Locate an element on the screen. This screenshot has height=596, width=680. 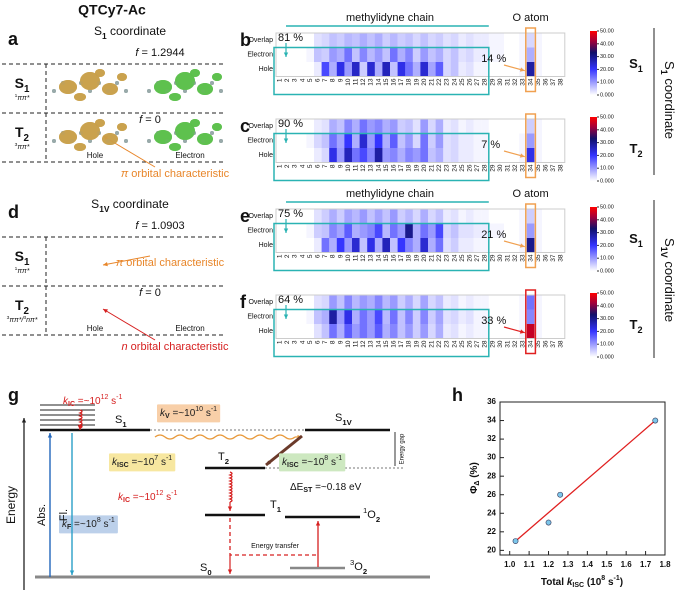
panel-label: f is located at coordinates (243, 302).